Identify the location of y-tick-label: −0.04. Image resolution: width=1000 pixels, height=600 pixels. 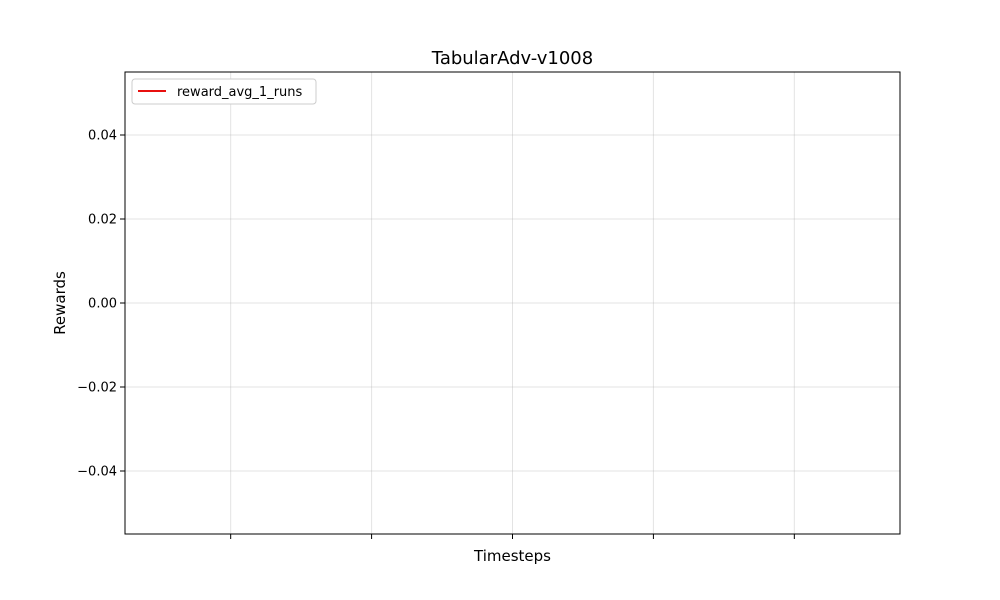
(97, 472).